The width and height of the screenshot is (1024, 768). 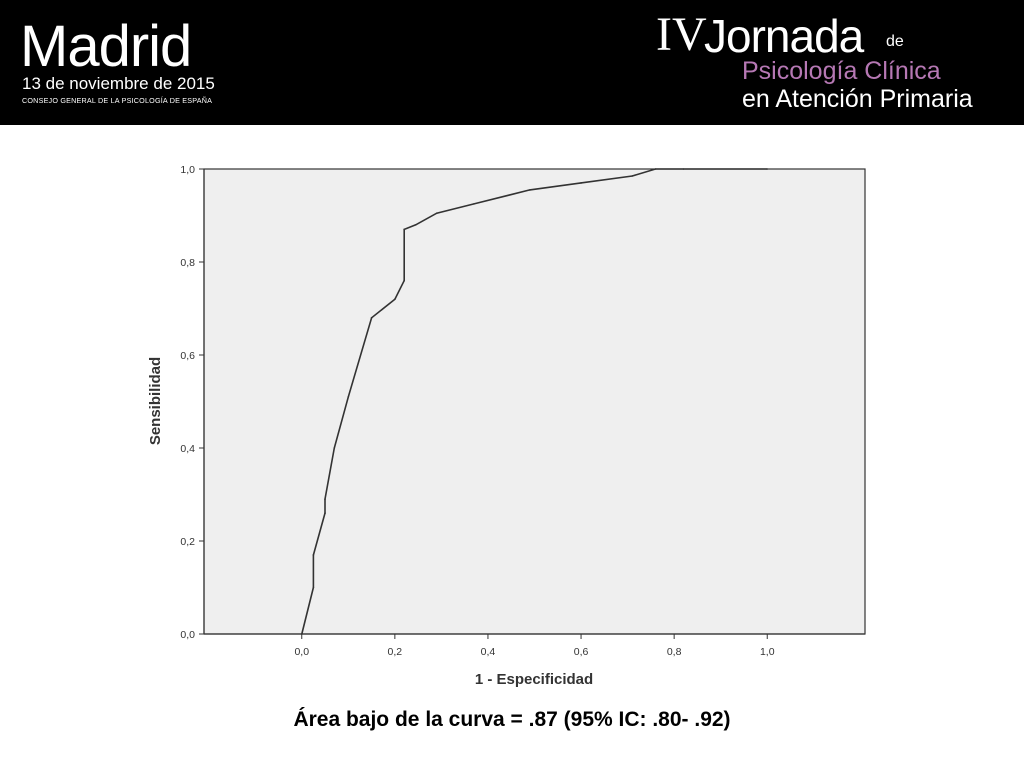 What do you see at coordinates (395, 652) in the screenshot?
I see `x-tick-label: 0,2` at bounding box center [395, 652].